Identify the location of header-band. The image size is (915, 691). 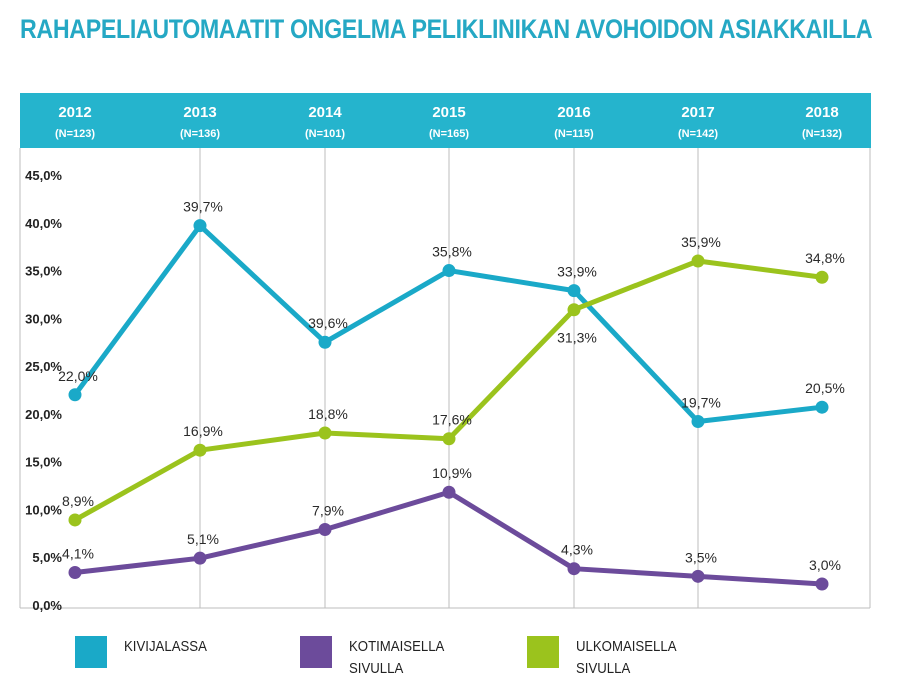
(445, 120).